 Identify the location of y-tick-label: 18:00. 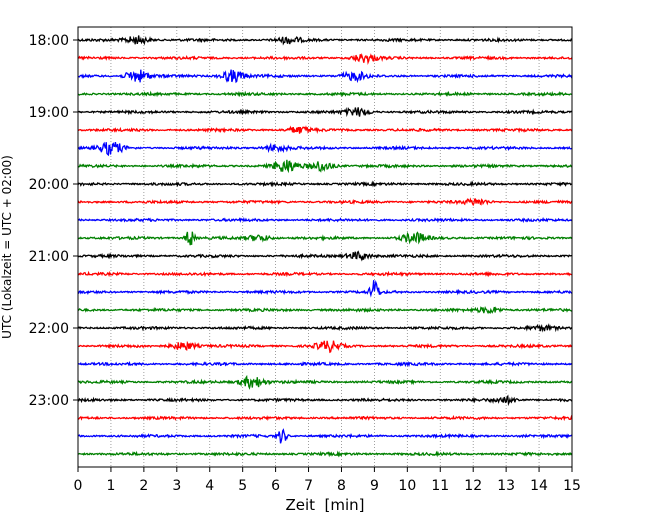
(49, 41).